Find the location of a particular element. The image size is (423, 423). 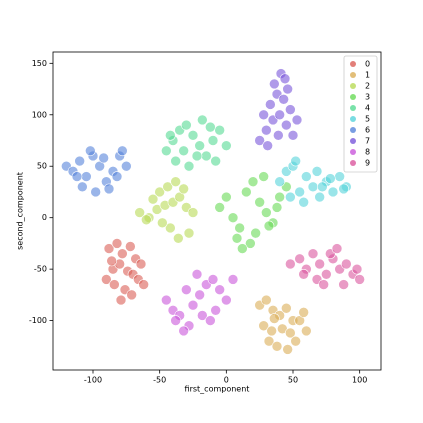

y-tick-label: 0 is located at coordinates (44, 217).